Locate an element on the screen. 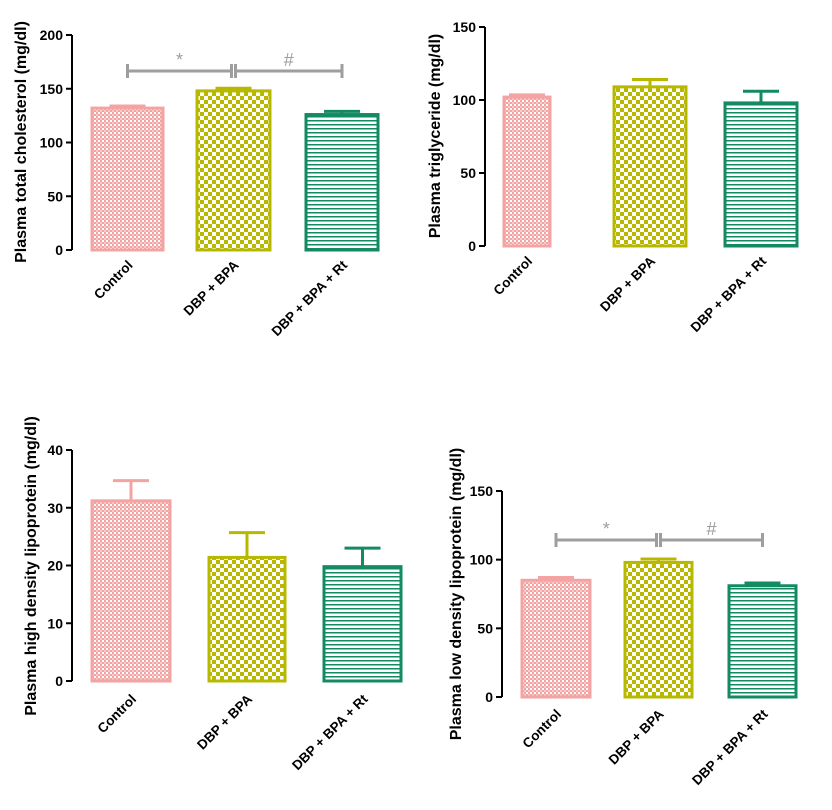 This screenshot has width=832, height=810. y-tick-label: 200 is located at coordinates (52, 35).